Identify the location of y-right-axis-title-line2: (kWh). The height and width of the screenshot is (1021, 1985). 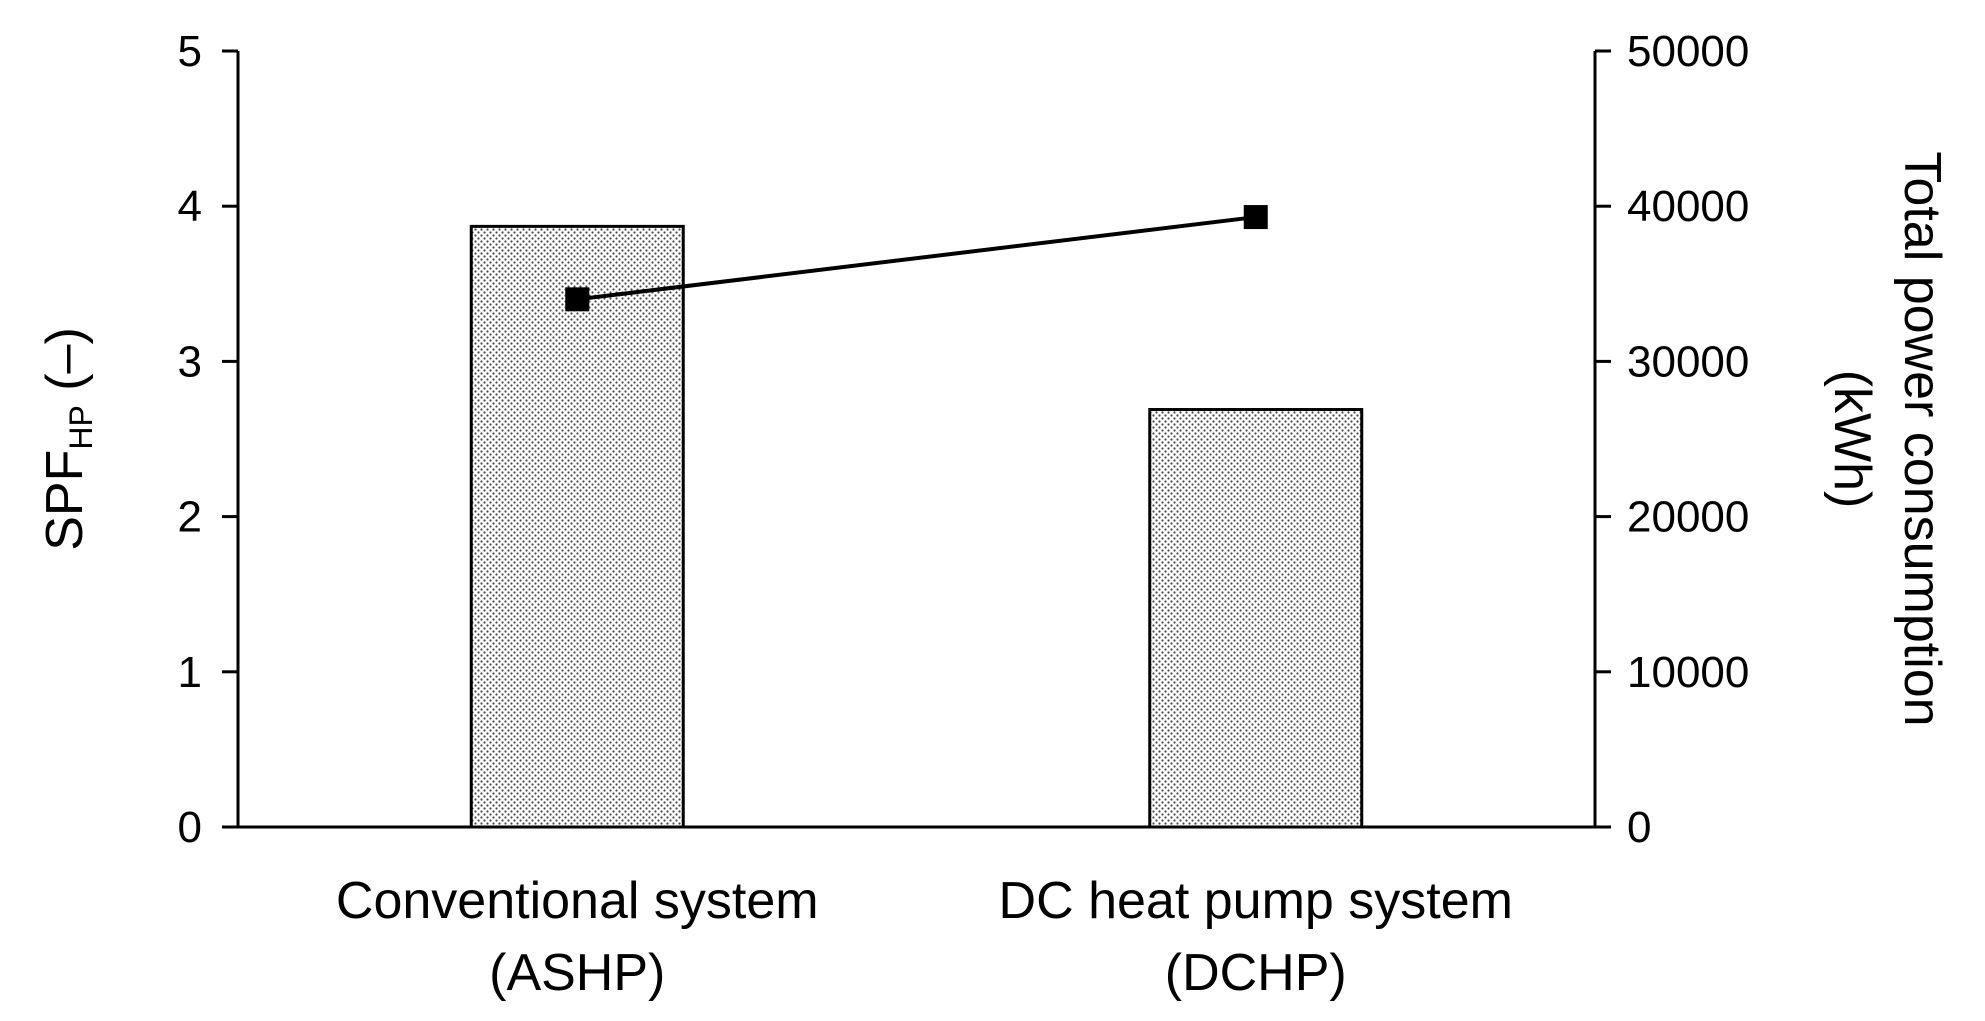
(1852, 439).